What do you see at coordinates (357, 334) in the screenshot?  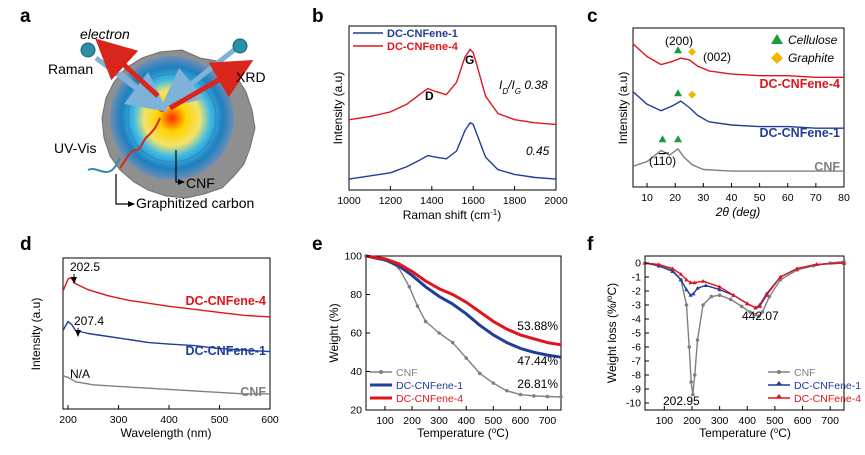 I see `panel-e-yticks: 20 40 60 80 100` at bounding box center [357, 334].